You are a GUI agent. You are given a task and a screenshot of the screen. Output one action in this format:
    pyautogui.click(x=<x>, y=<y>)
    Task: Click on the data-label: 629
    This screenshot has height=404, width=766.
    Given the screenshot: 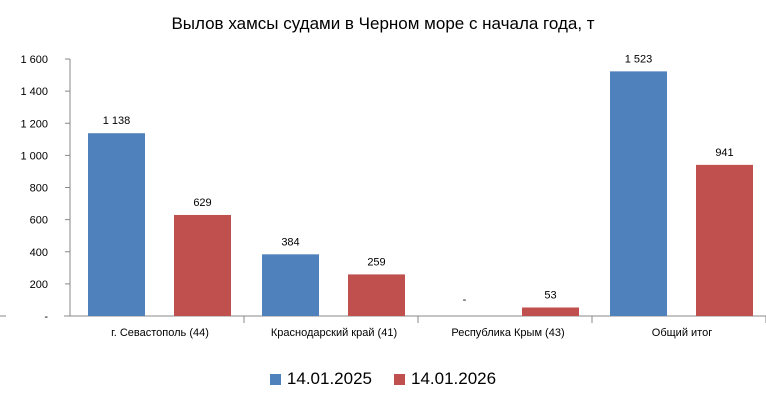 What is the action you would take?
    pyautogui.click(x=202, y=203)
    